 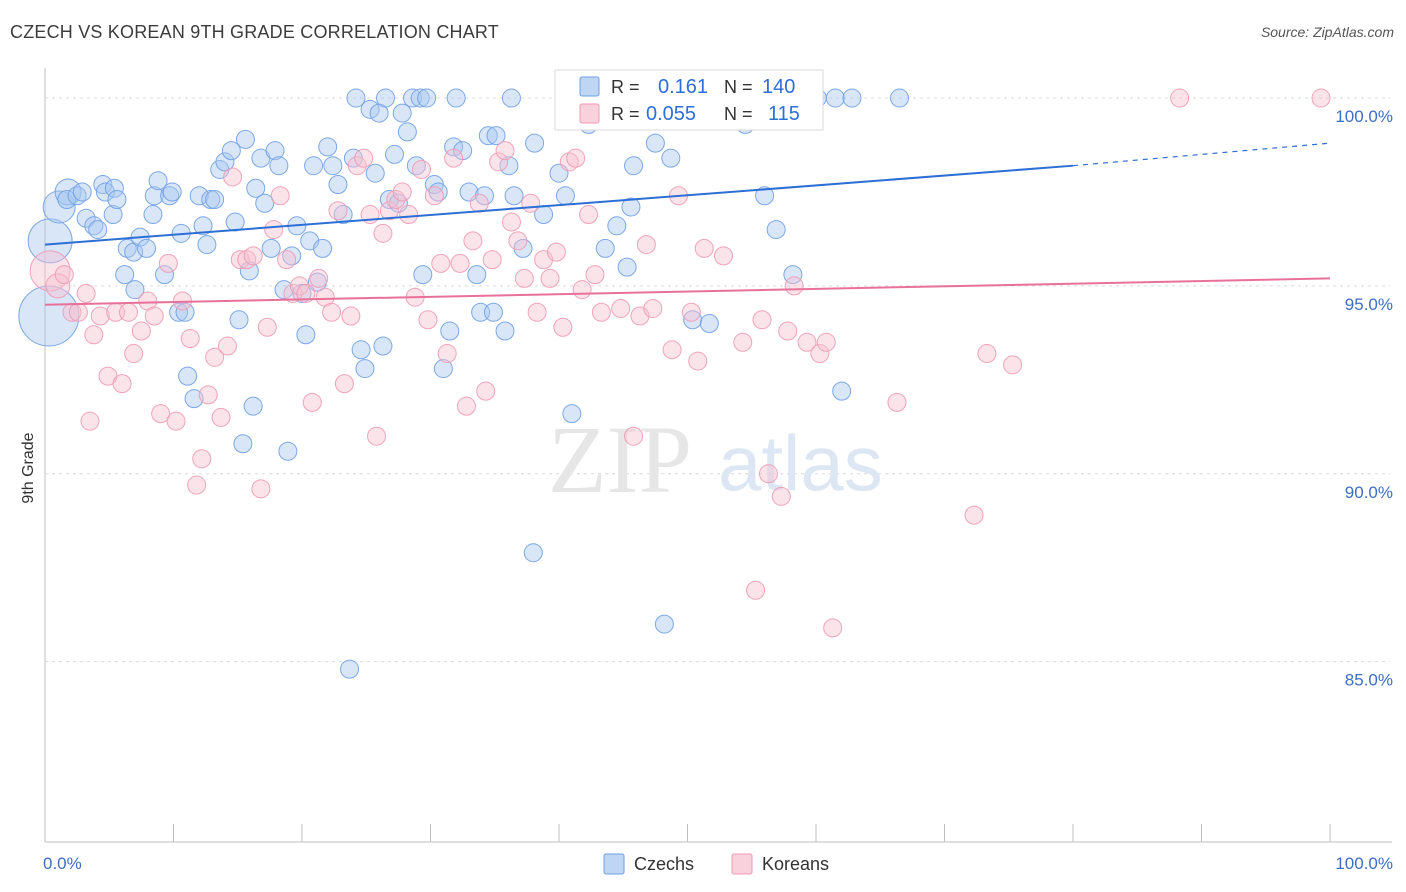 What do you see at coordinates (742, 864) in the screenshot?
I see `legend-swatch-koreans` at bounding box center [742, 864].